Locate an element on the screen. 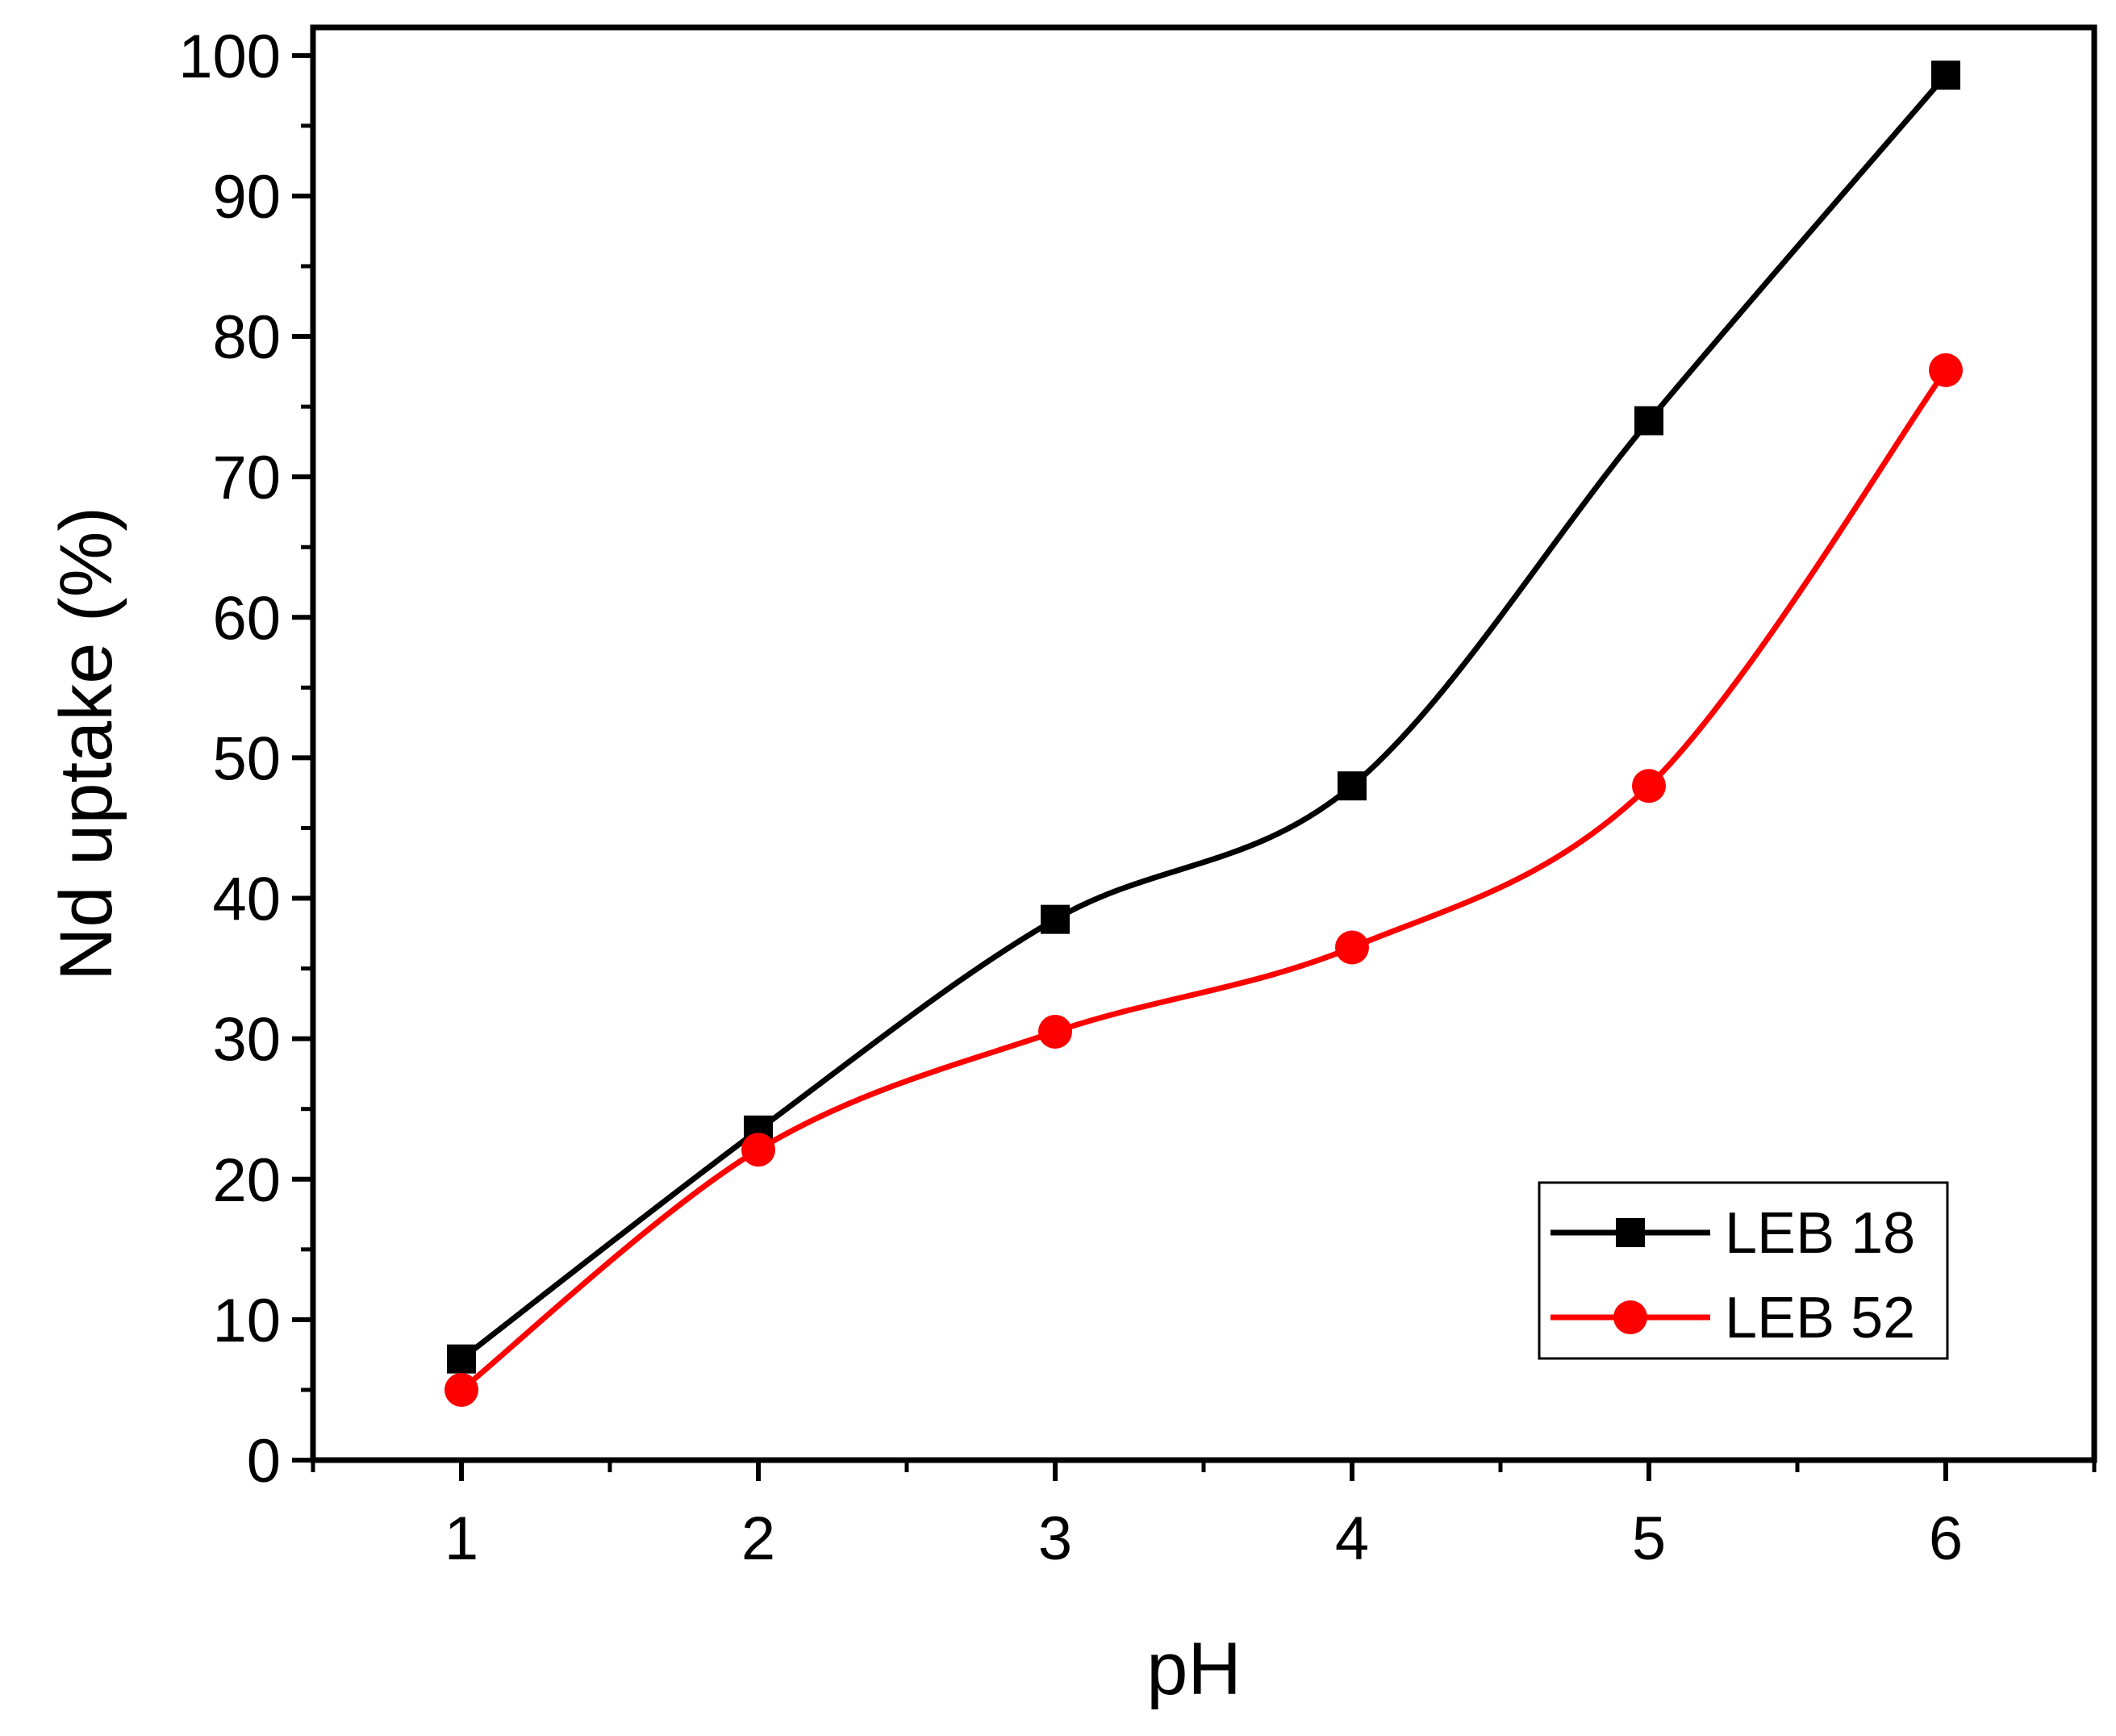 The height and width of the screenshot is (1736, 2116). y-tick-label: 90 is located at coordinates (247, 198).